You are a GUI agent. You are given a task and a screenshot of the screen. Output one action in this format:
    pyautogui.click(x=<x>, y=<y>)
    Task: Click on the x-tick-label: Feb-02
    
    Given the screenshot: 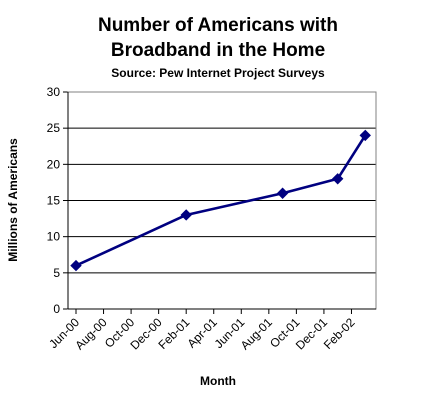 What is the action you would take?
    pyautogui.click(x=339, y=333)
    